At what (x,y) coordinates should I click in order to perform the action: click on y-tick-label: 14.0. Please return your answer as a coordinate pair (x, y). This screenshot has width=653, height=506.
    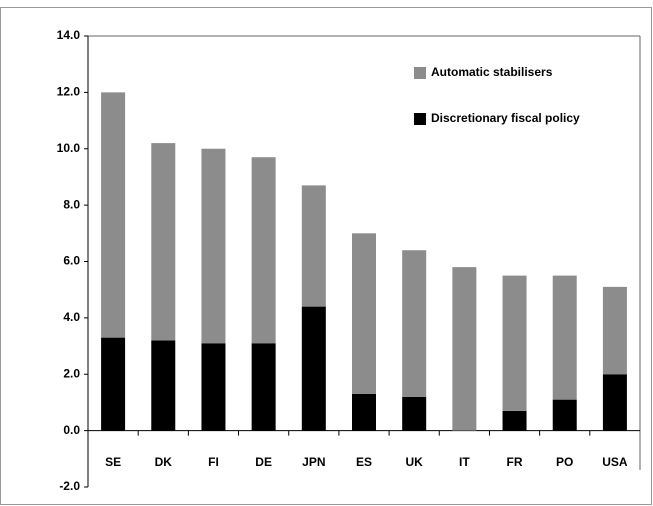
    Looking at the image, I should click on (69, 35).